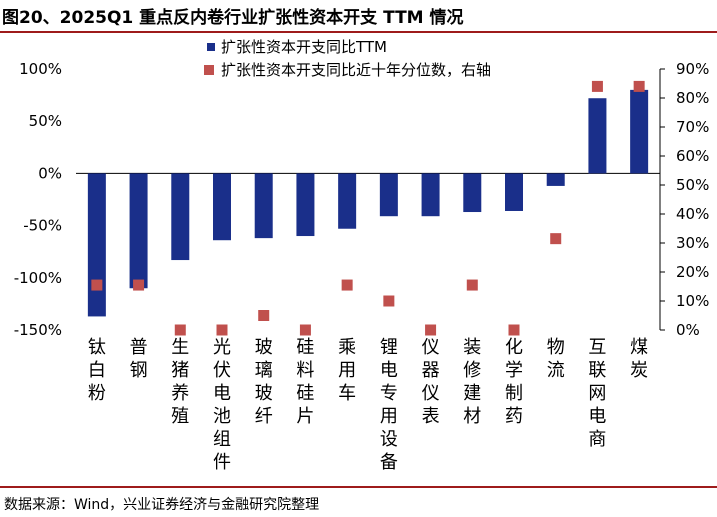 The width and height of the screenshot is (717, 517). Describe the element at coordinates (692, 127) in the screenshot. I see `right-tick-label: 70%` at that location.